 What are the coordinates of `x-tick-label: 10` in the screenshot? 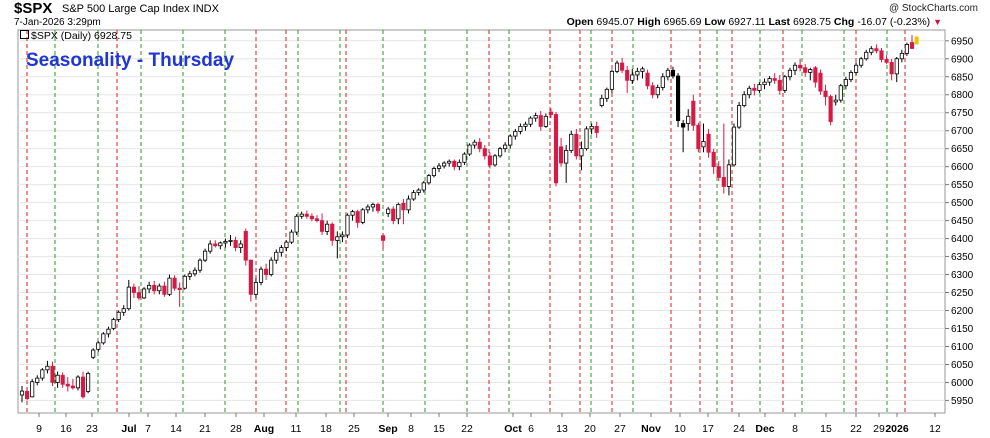 It's located at (680, 429).